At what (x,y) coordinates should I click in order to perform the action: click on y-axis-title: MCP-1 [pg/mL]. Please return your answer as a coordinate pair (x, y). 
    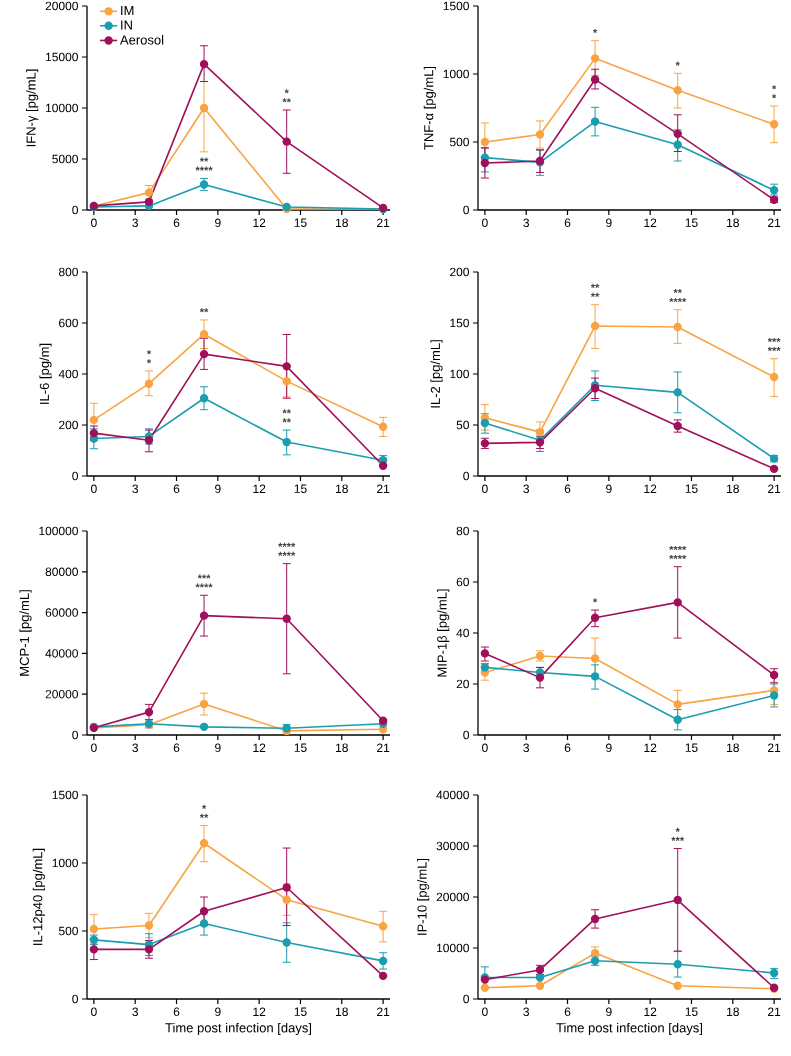
    Looking at the image, I should click on (25, 633).